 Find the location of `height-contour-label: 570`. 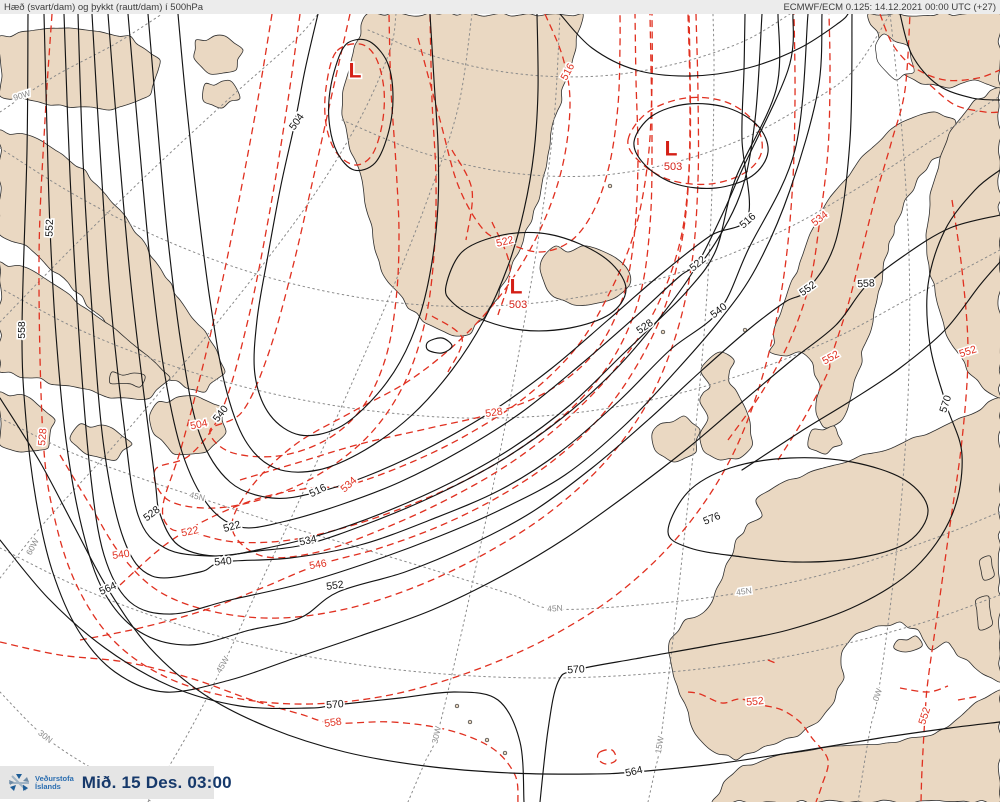

height-contour-label: 570 is located at coordinates (335, 704).